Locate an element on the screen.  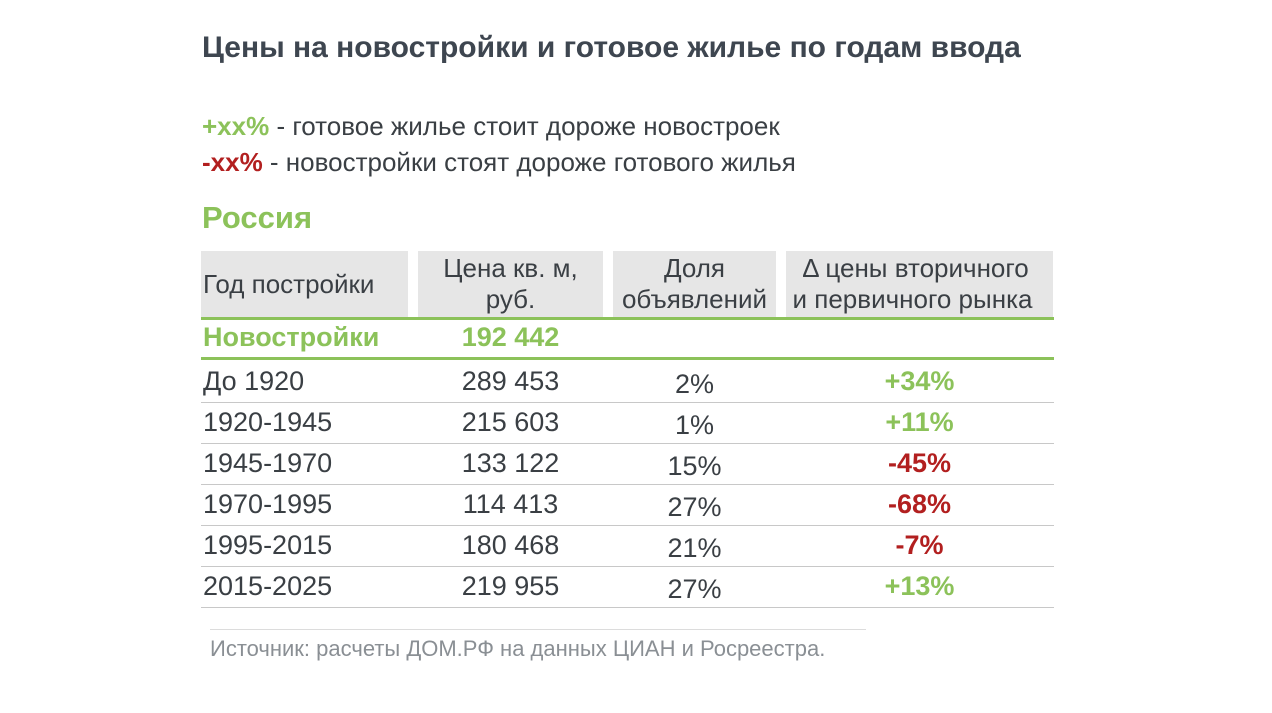
cell-delta: -45% is located at coordinates (919, 463).